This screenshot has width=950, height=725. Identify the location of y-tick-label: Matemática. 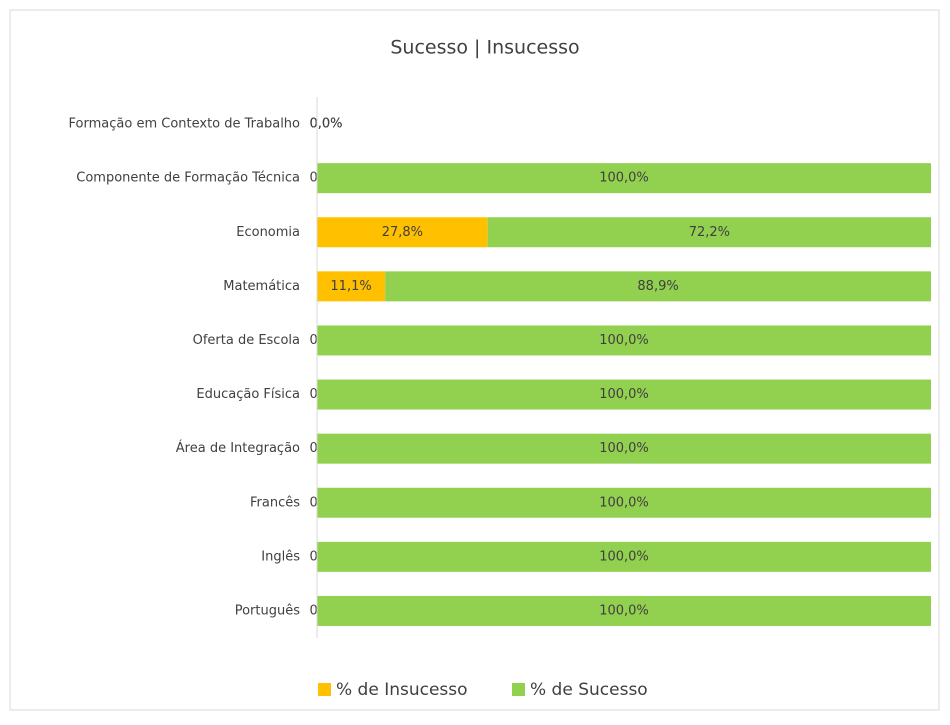
(261, 286).